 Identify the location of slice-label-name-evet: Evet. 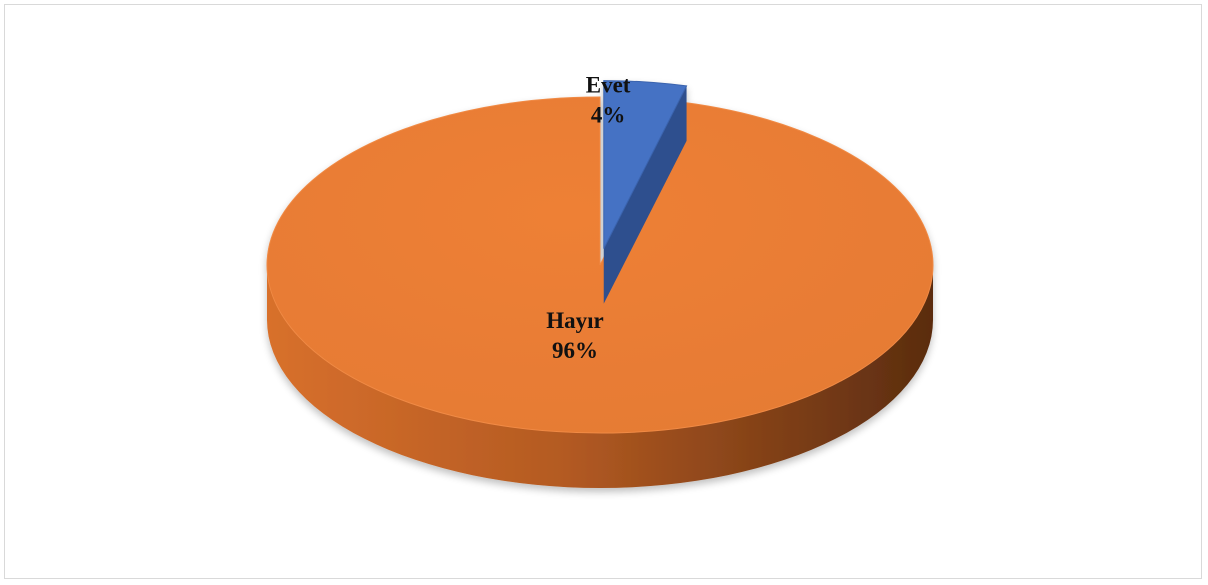
(608, 84).